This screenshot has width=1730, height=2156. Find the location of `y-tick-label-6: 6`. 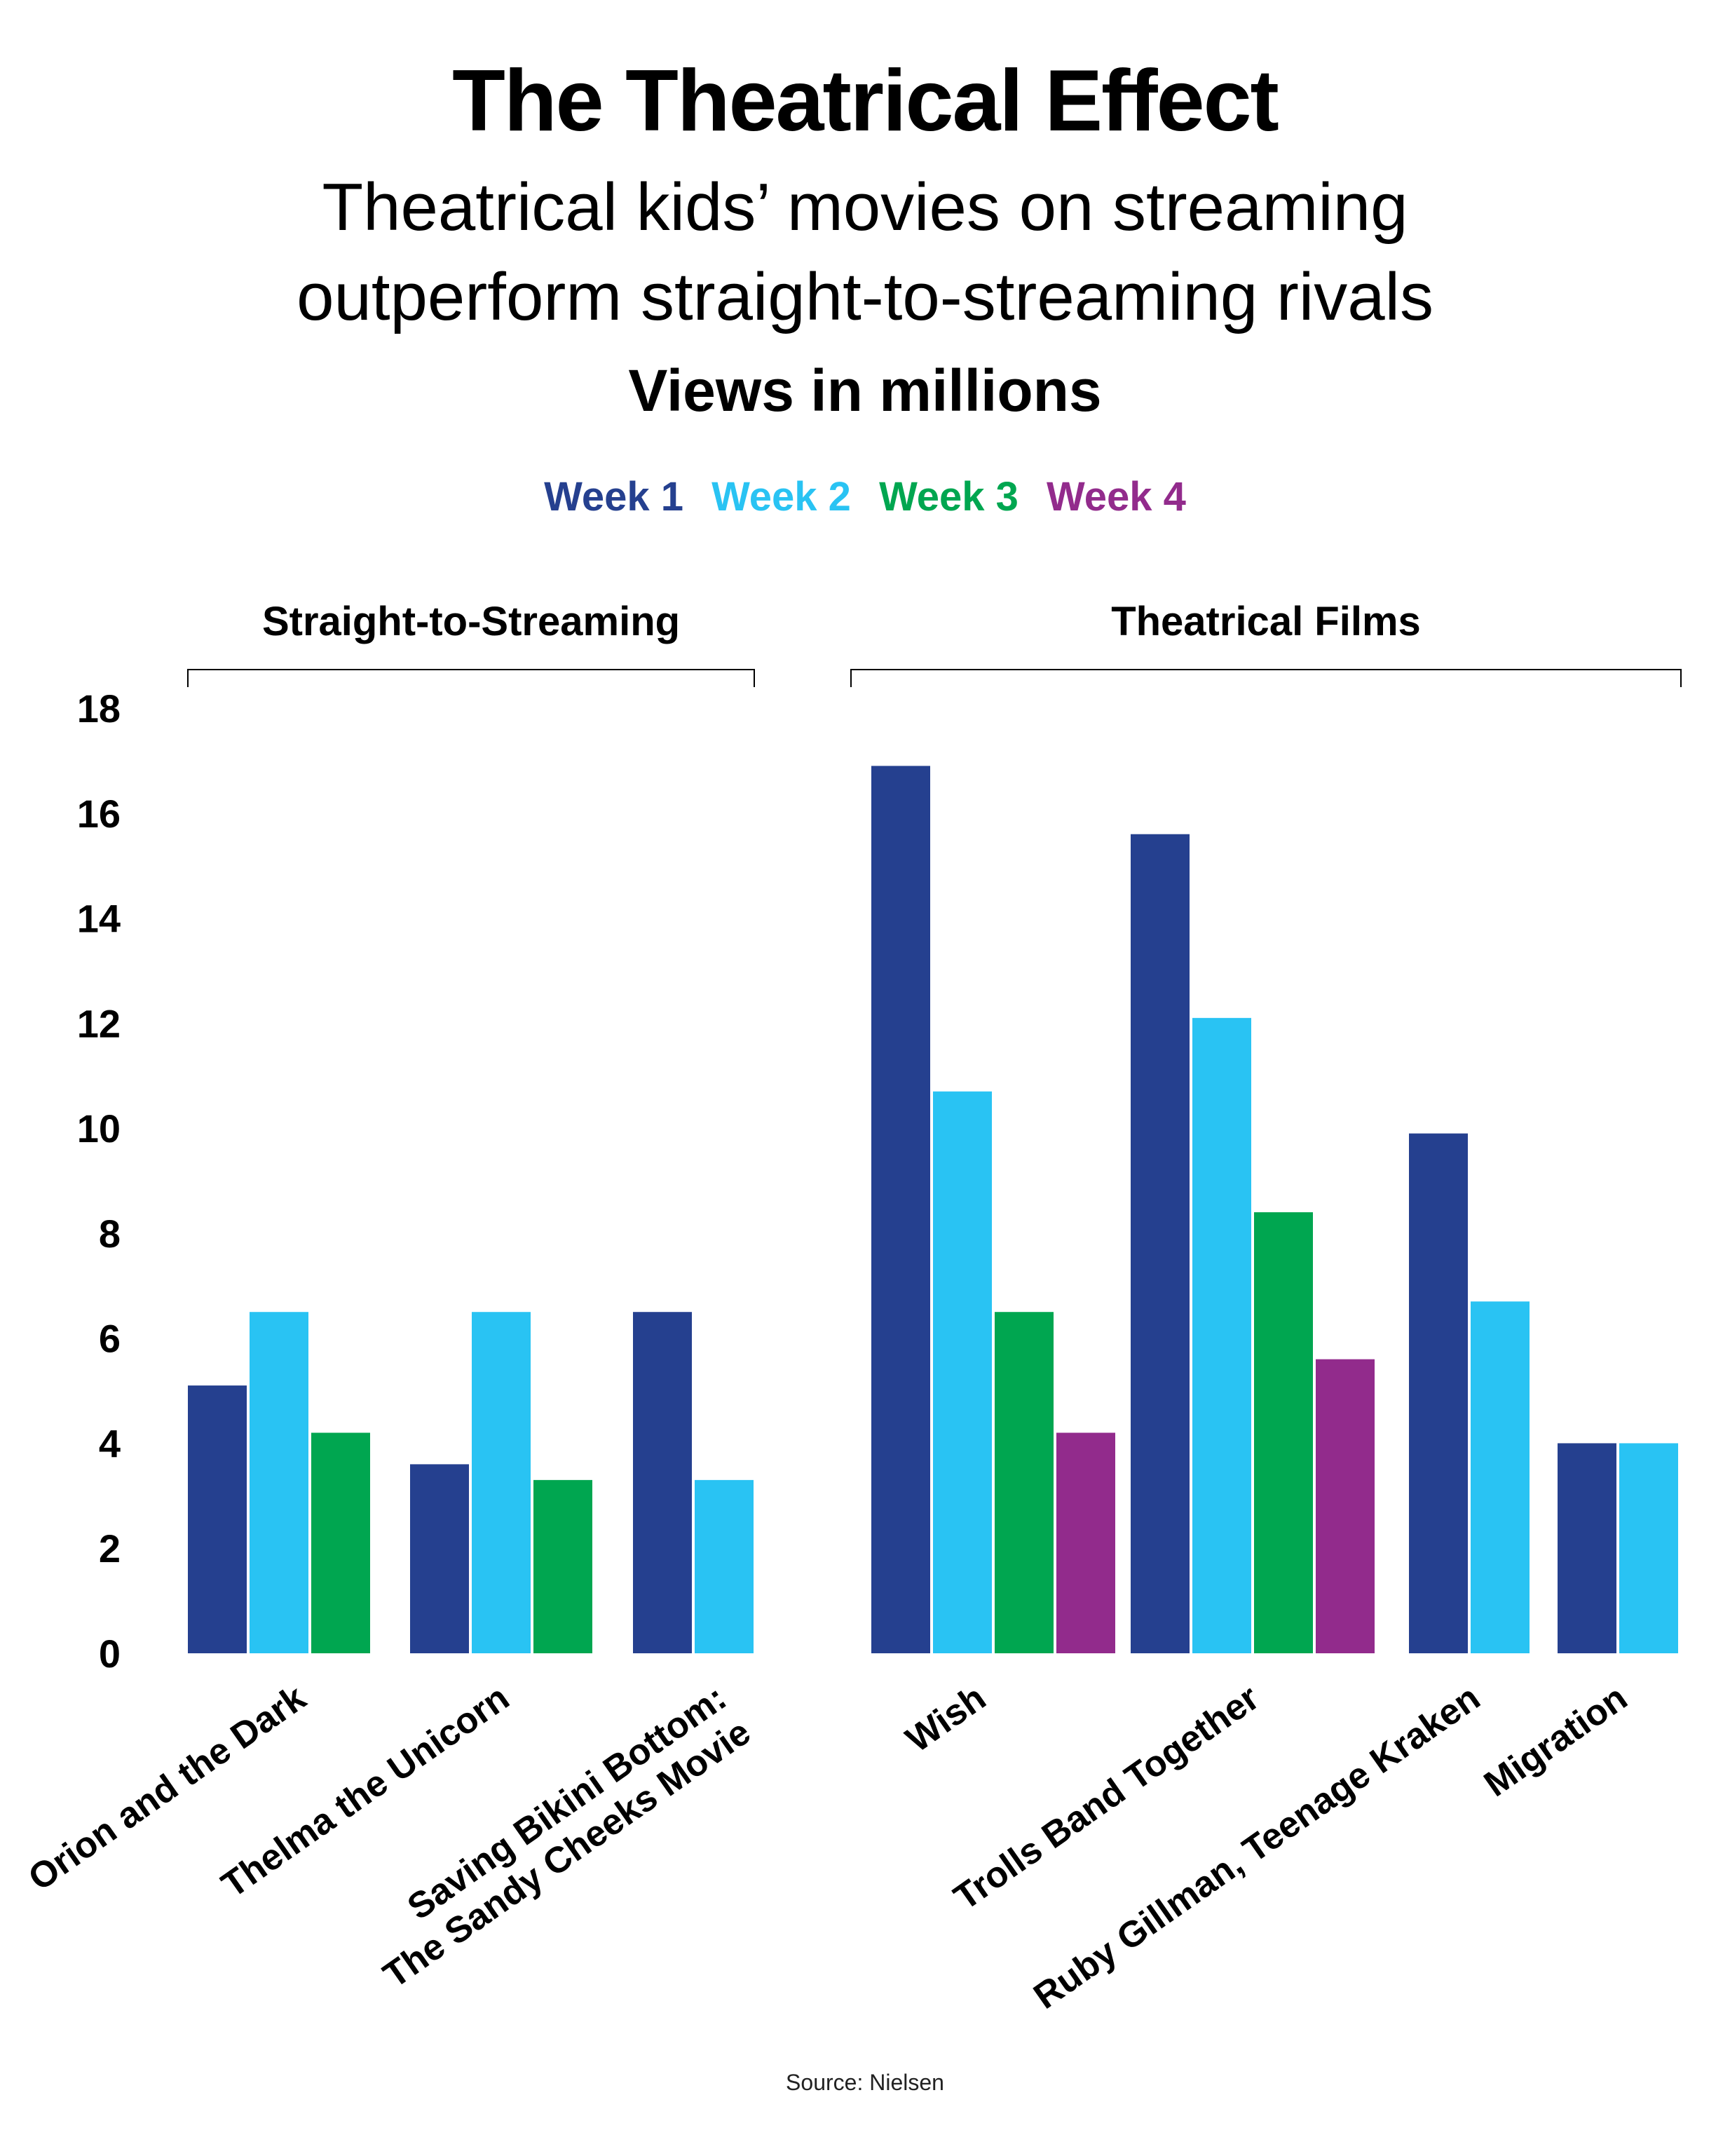

y-tick-label-6: 6 is located at coordinates (110, 1339).